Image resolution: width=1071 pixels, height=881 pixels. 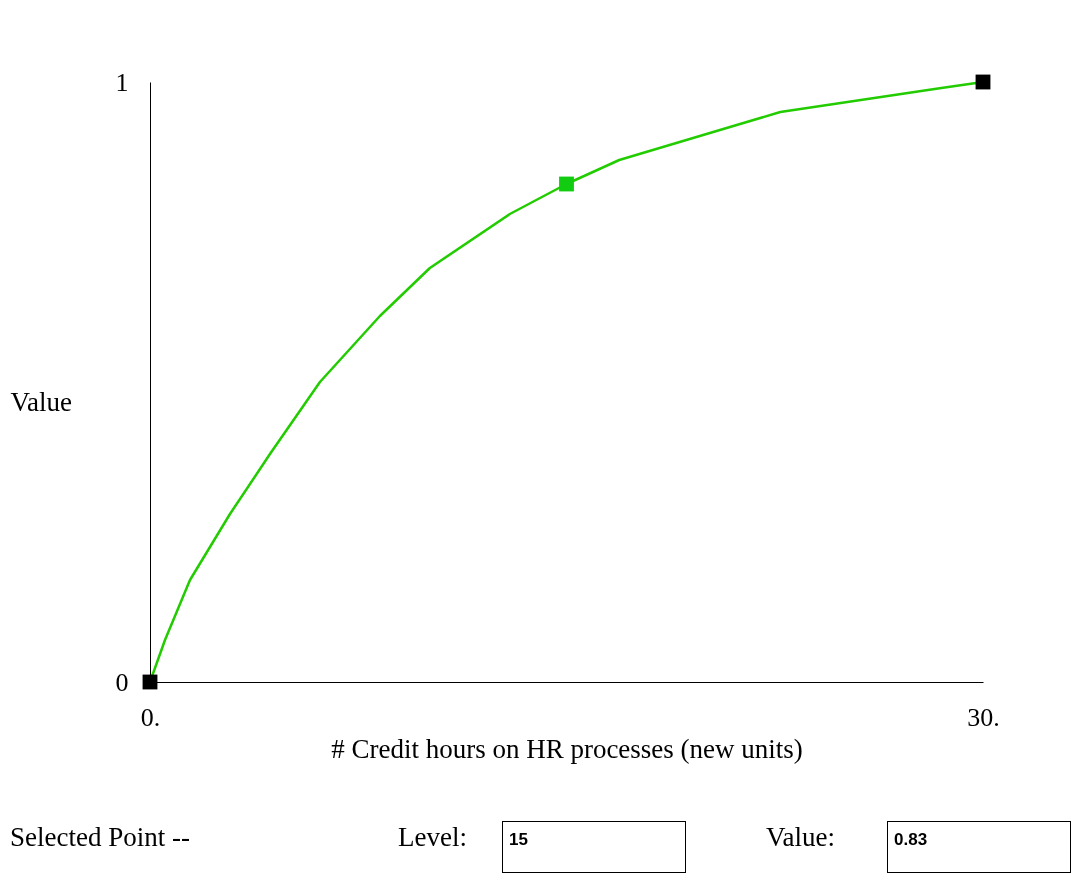 I want to click on x-tick-label: 30., so click(x=983, y=717).